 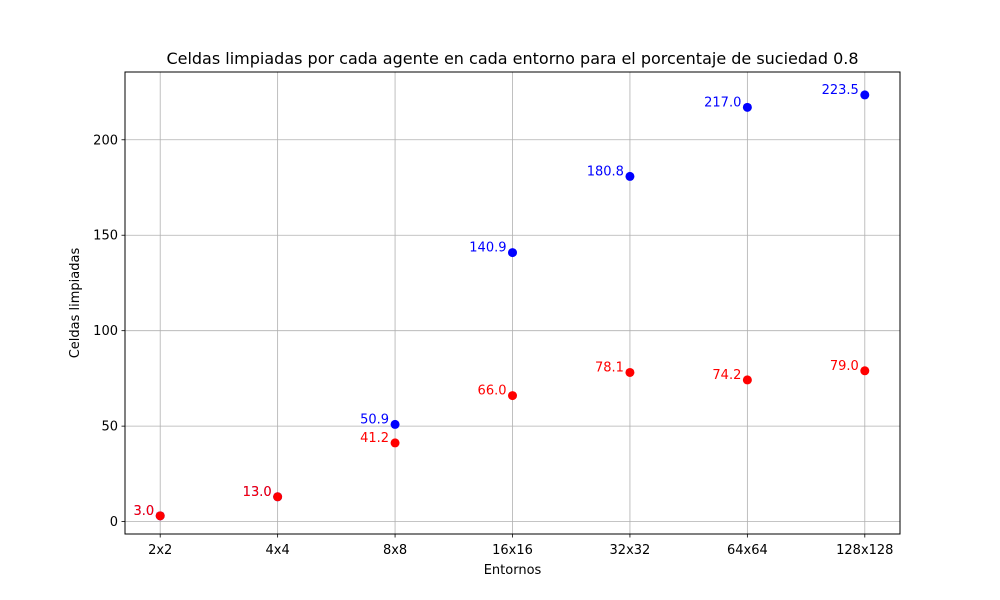 I want to click on data-label: 79.0, so click(x=844, y=366).